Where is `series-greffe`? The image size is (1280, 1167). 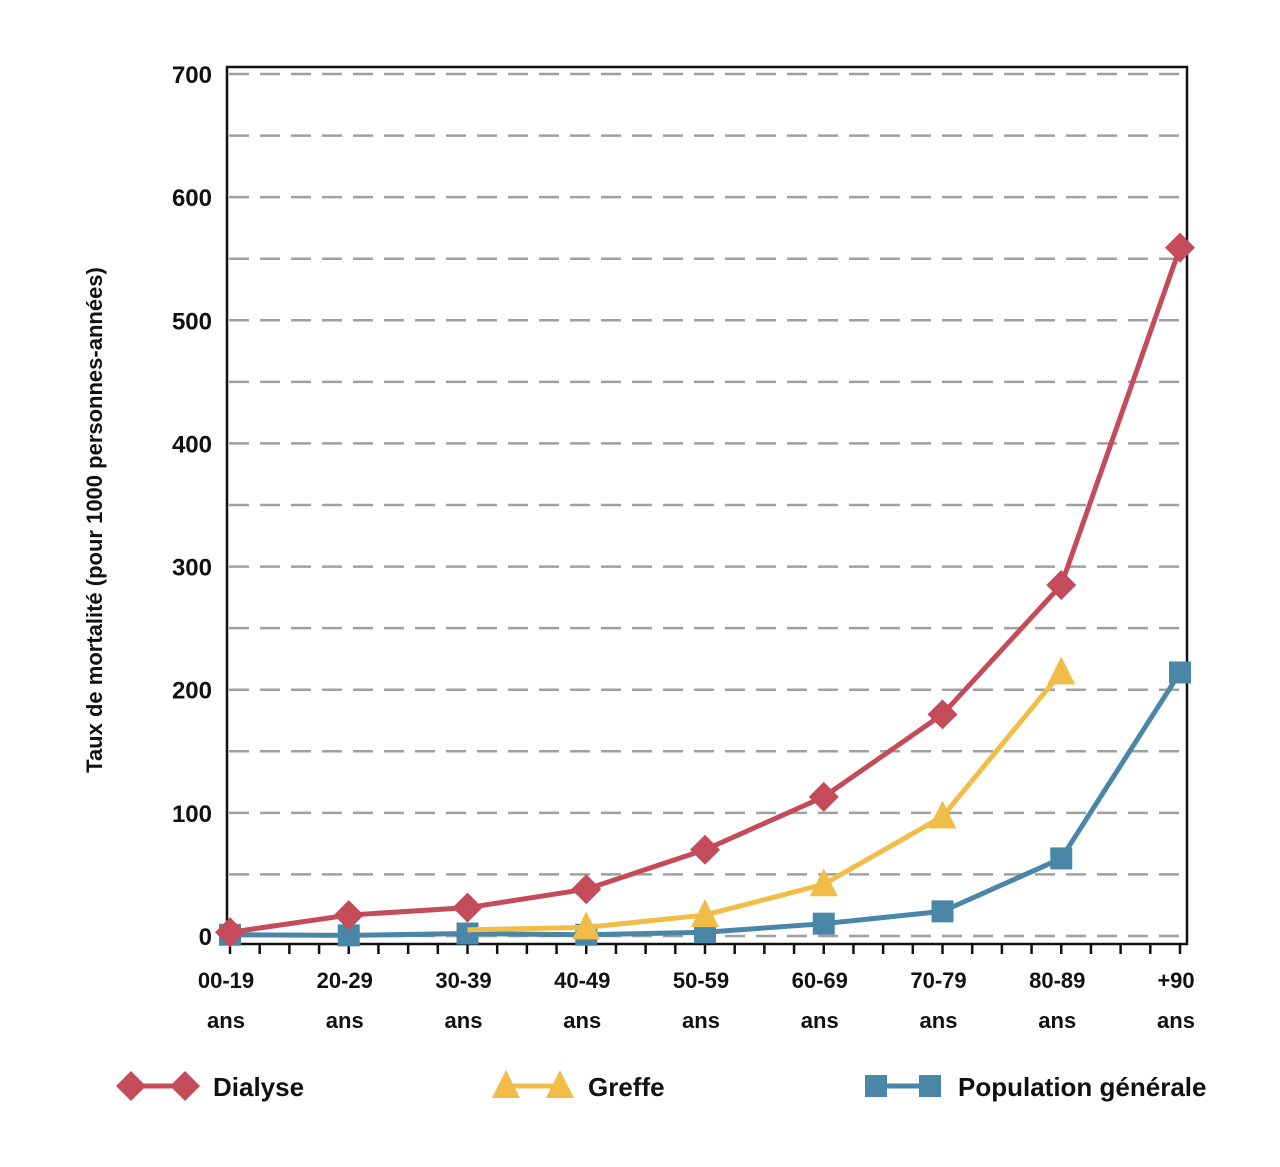
series-greffe is located at coordinates (771, 798).